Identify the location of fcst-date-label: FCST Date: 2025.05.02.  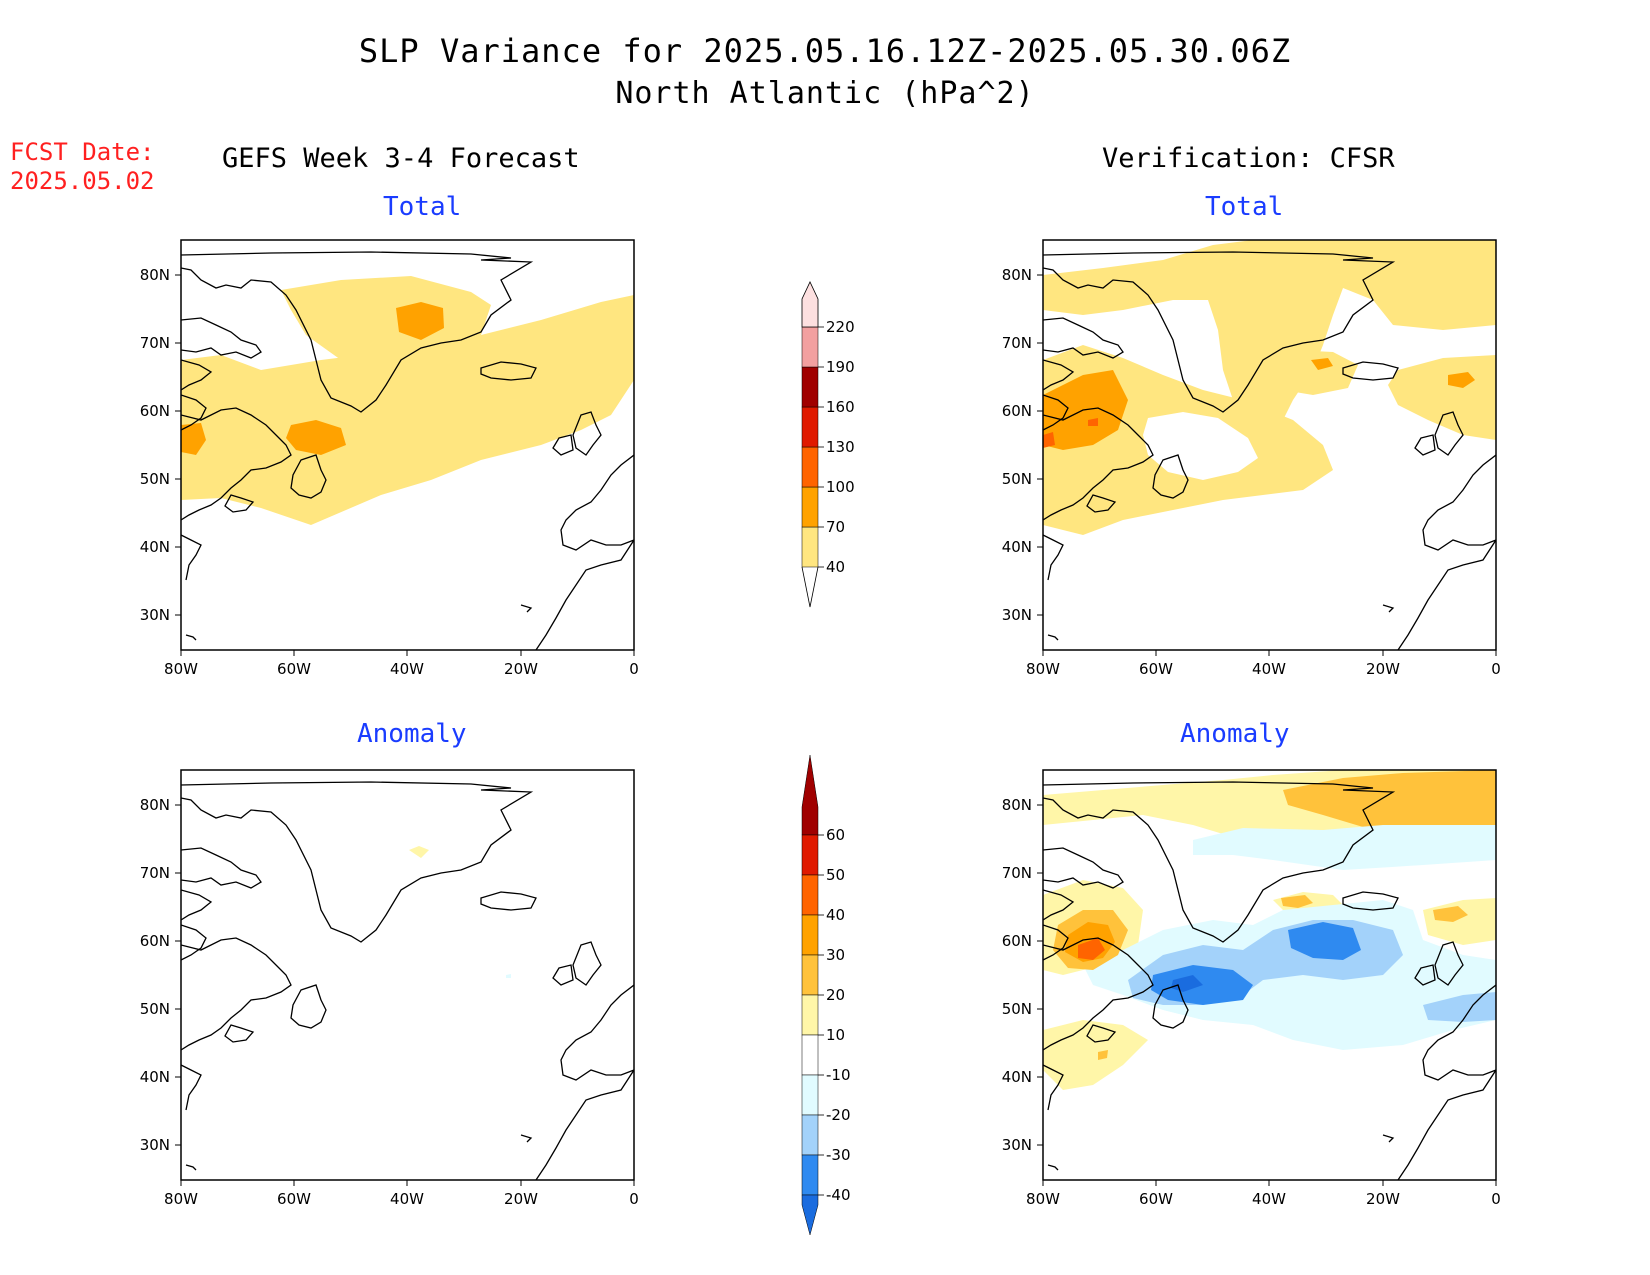
(82, 167).